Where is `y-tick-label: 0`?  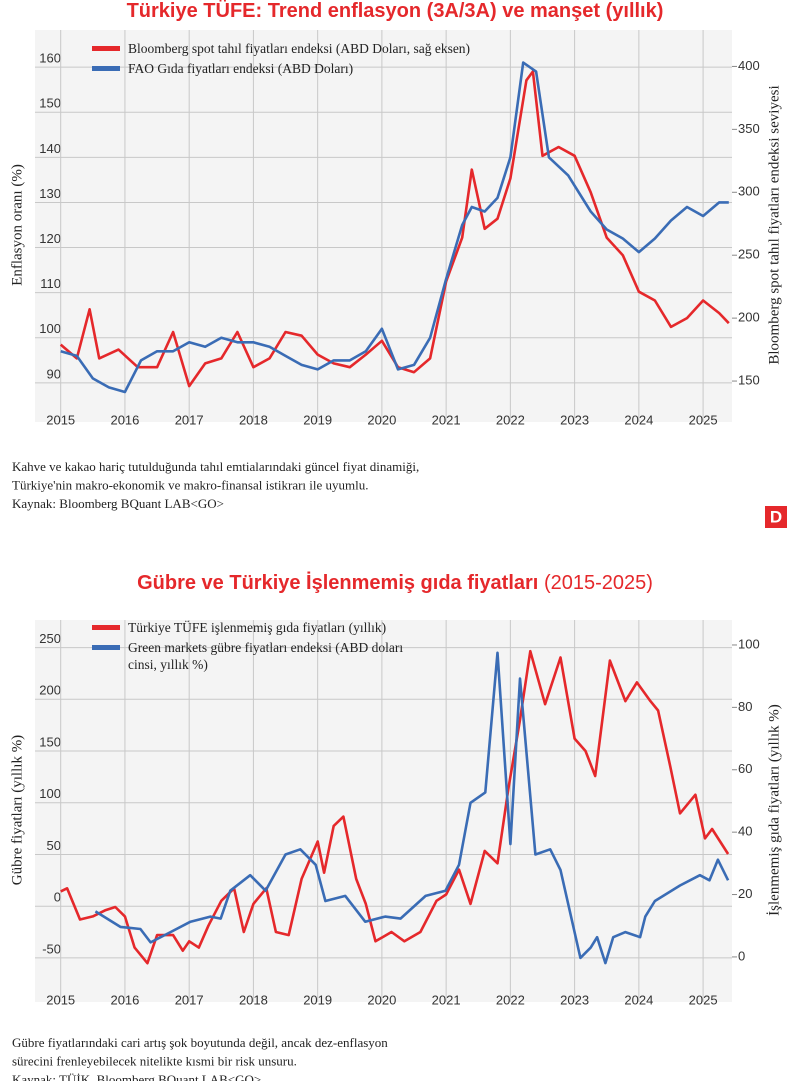
y-tick-label: 0 is located at coordinates (57, 897).